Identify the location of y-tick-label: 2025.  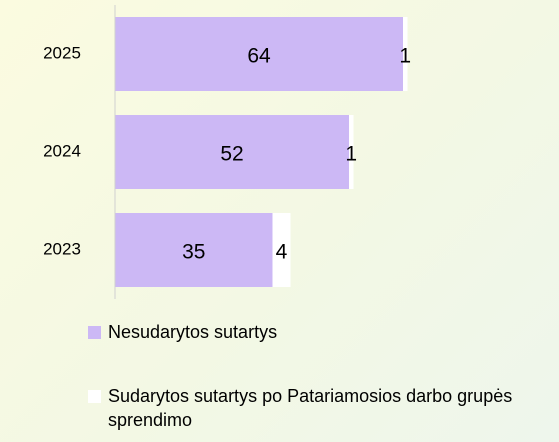
(62, 52).